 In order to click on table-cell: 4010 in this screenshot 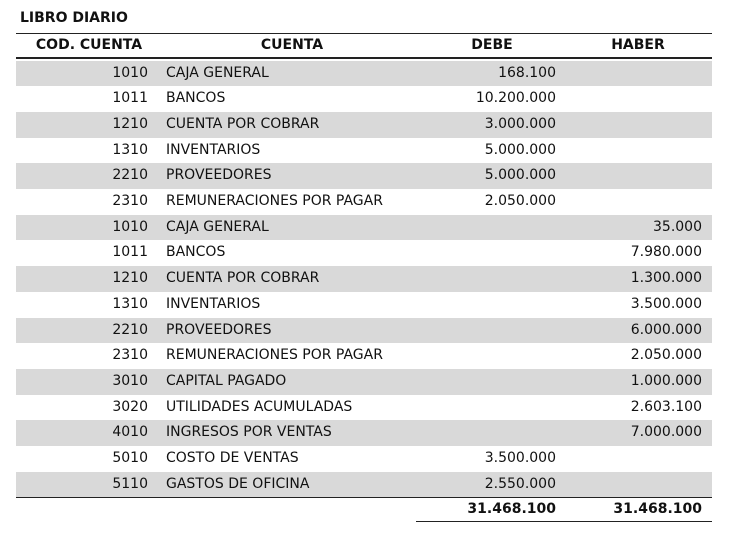, I will do `click(130, 432)`.